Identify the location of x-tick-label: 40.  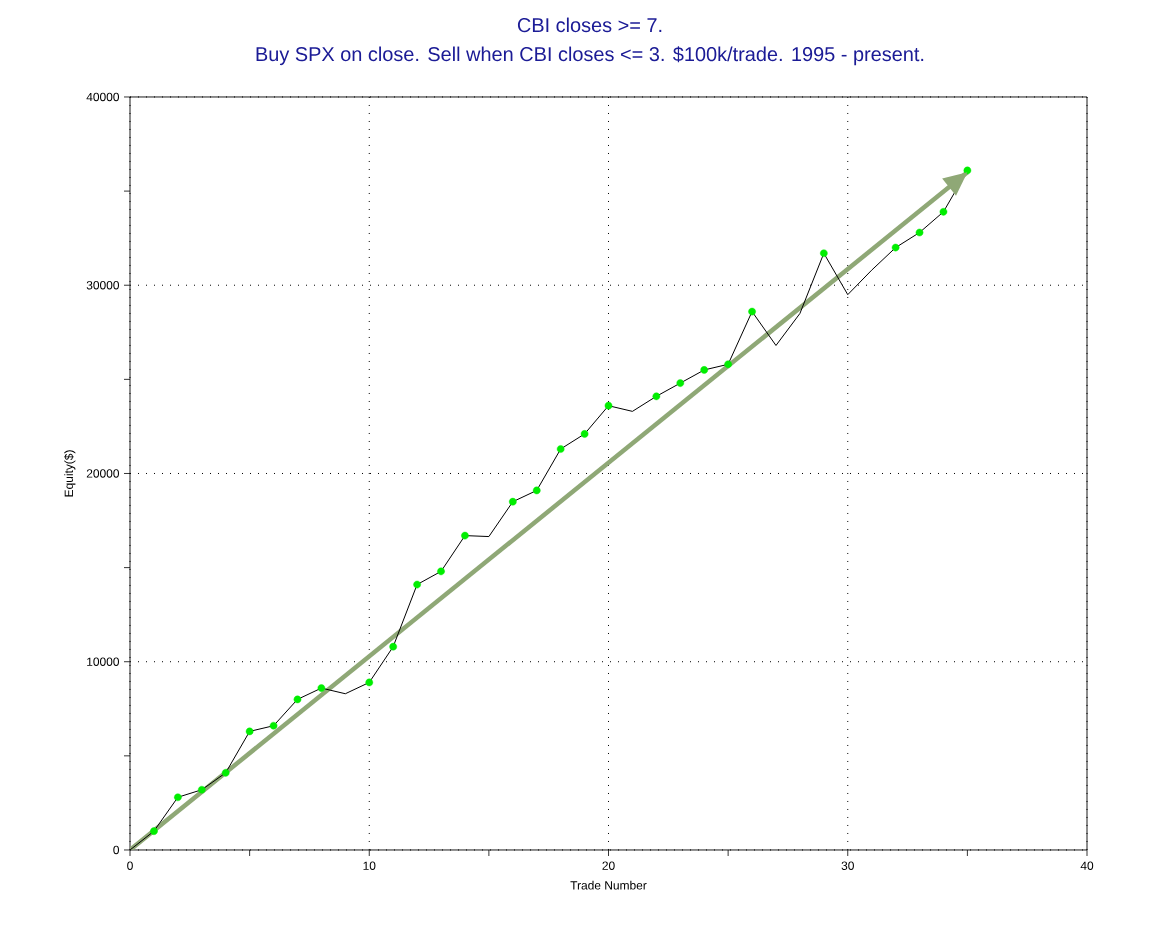
(1087, 865).